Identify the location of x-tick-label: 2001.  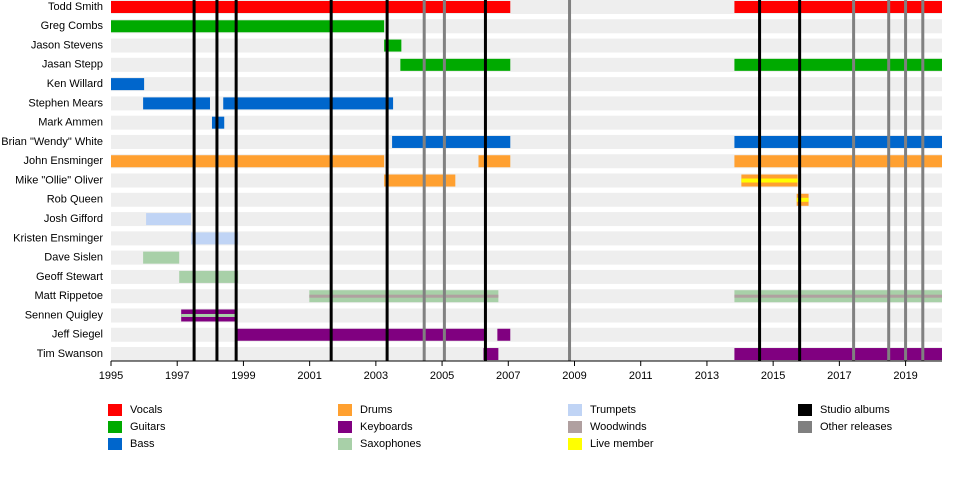
(309, 376).